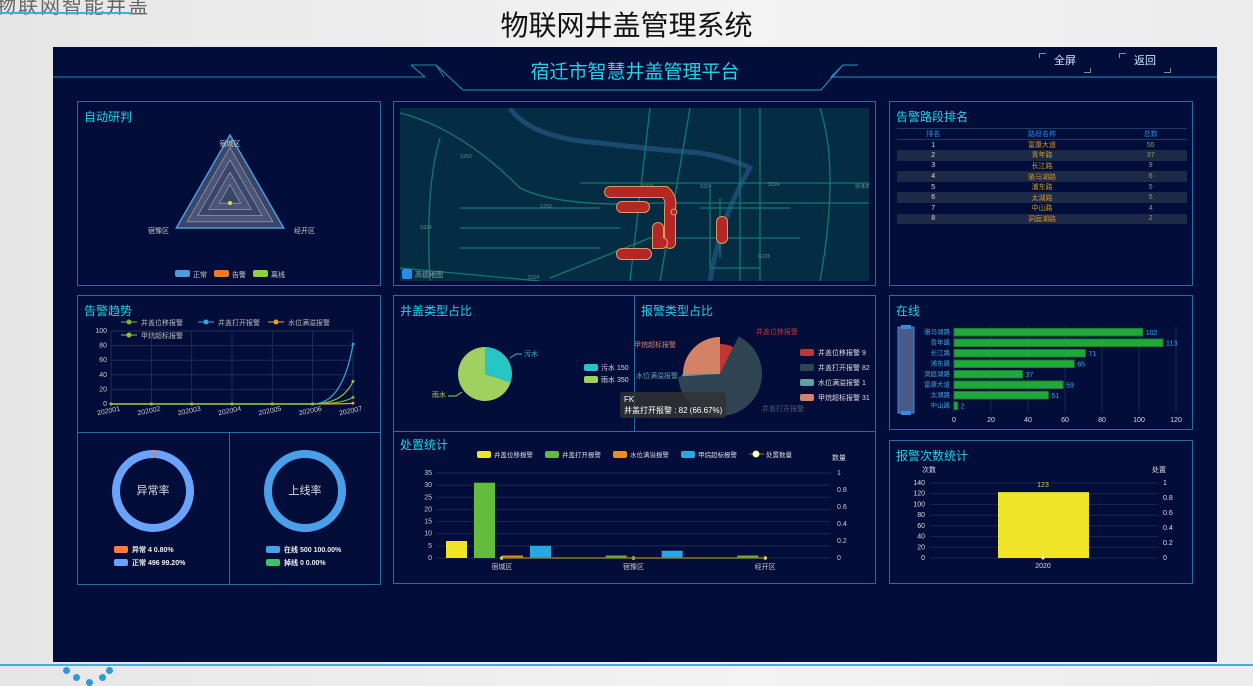  What do you see at coordinates (954, 420) in the screenshot?
I see `x-tick-label: 0` at bounding box center [954, 420].